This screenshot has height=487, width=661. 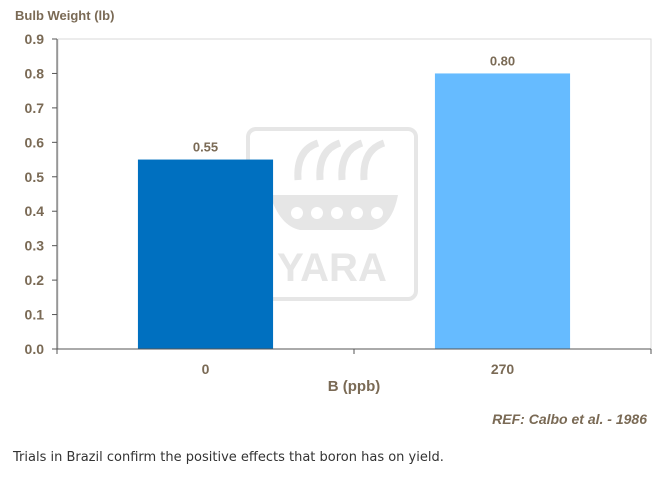 What do you see at coordinates (64, 15) in the screenshot?
I see `y-axis-label: Bulb Weight (lb)` at bounding box center [64, 15].